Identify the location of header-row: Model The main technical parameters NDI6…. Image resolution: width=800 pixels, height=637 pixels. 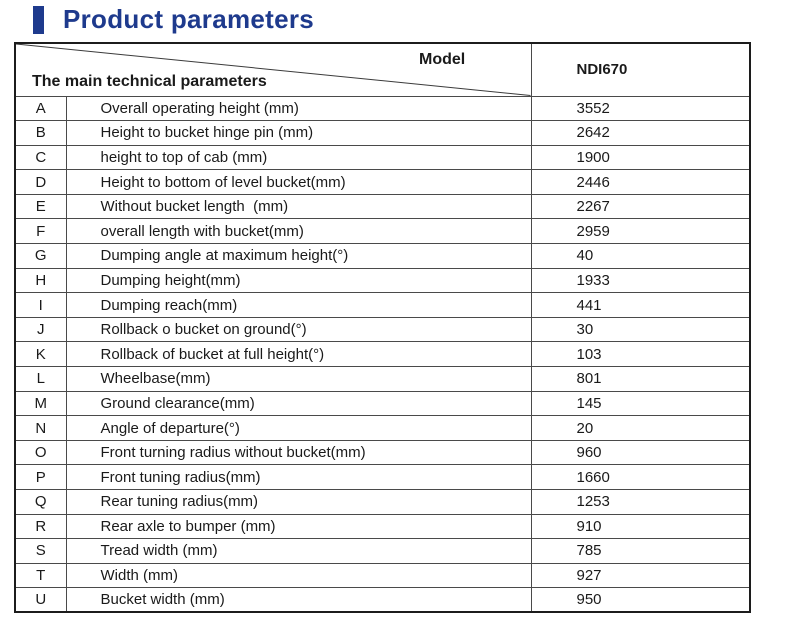
(382, 69).